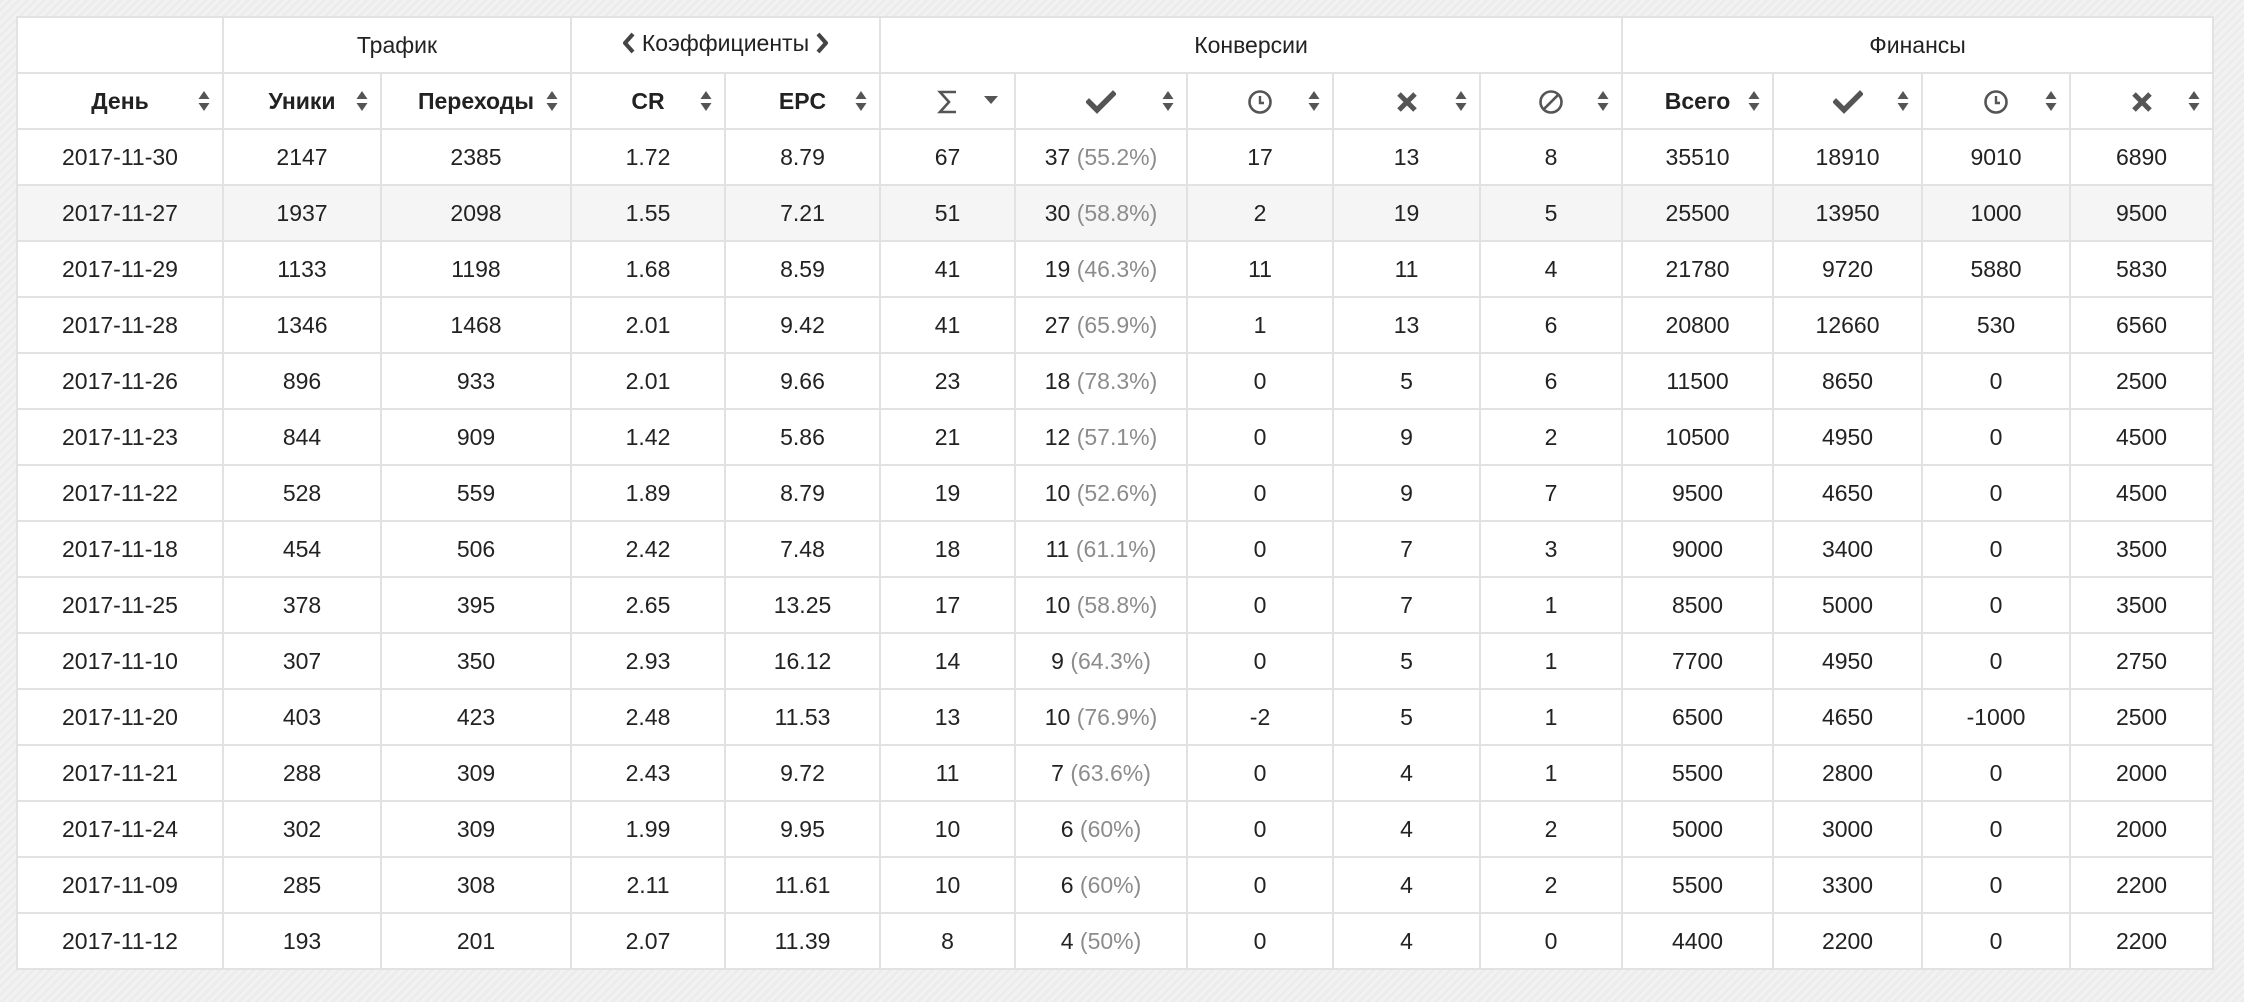 This screenshot has height=1002, width=2244. I want to click on col-conv-total, so click(948, 101).